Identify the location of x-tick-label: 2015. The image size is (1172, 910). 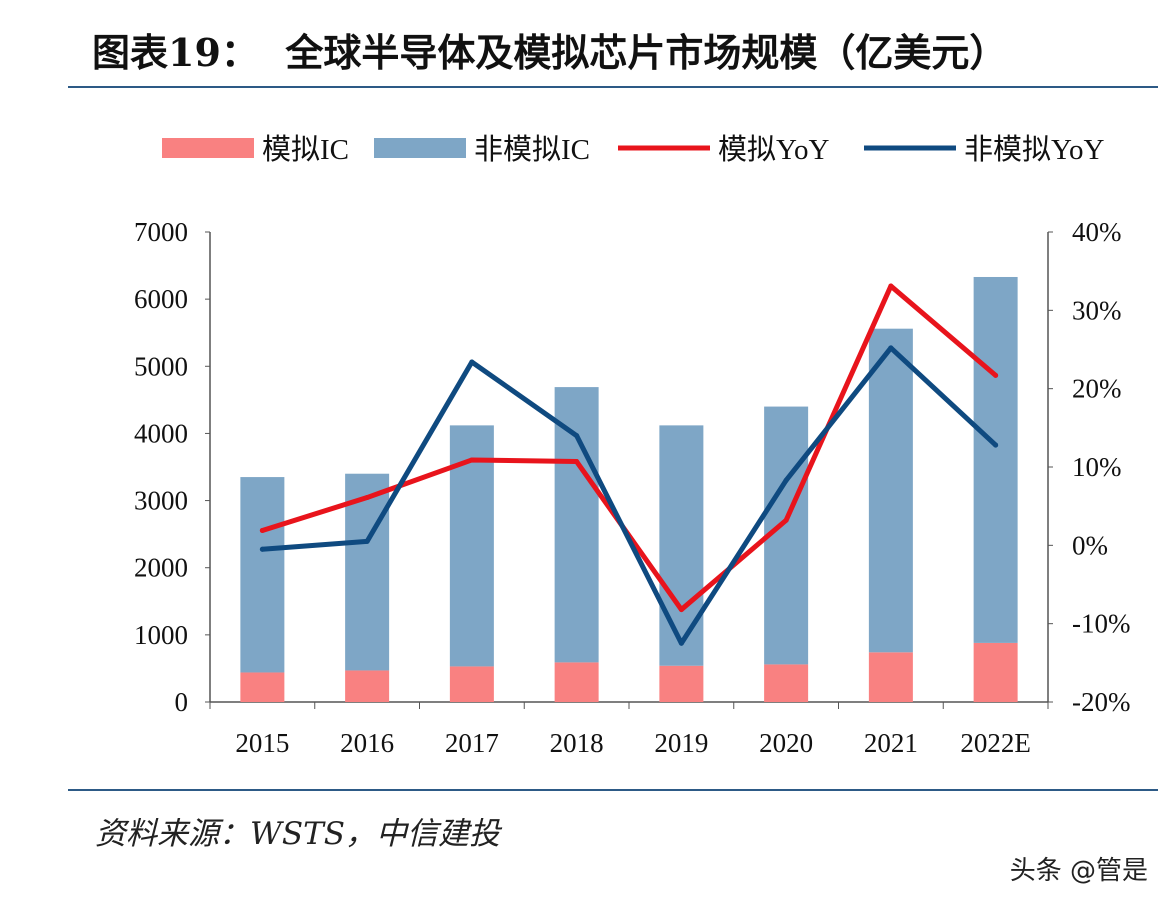
(262, 743).